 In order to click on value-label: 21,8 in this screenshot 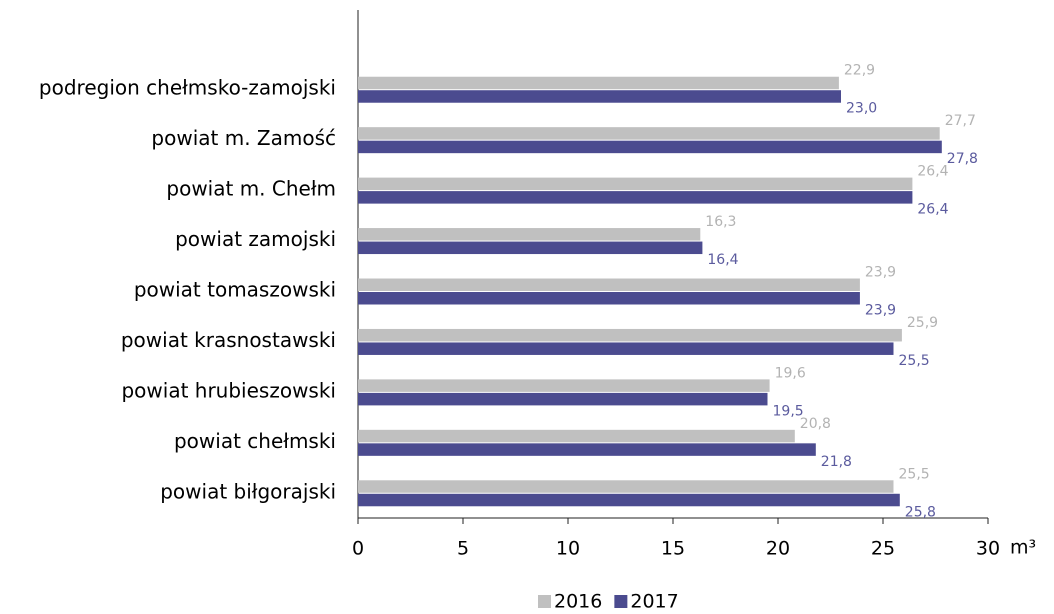, I will do `click(836, 462)`.